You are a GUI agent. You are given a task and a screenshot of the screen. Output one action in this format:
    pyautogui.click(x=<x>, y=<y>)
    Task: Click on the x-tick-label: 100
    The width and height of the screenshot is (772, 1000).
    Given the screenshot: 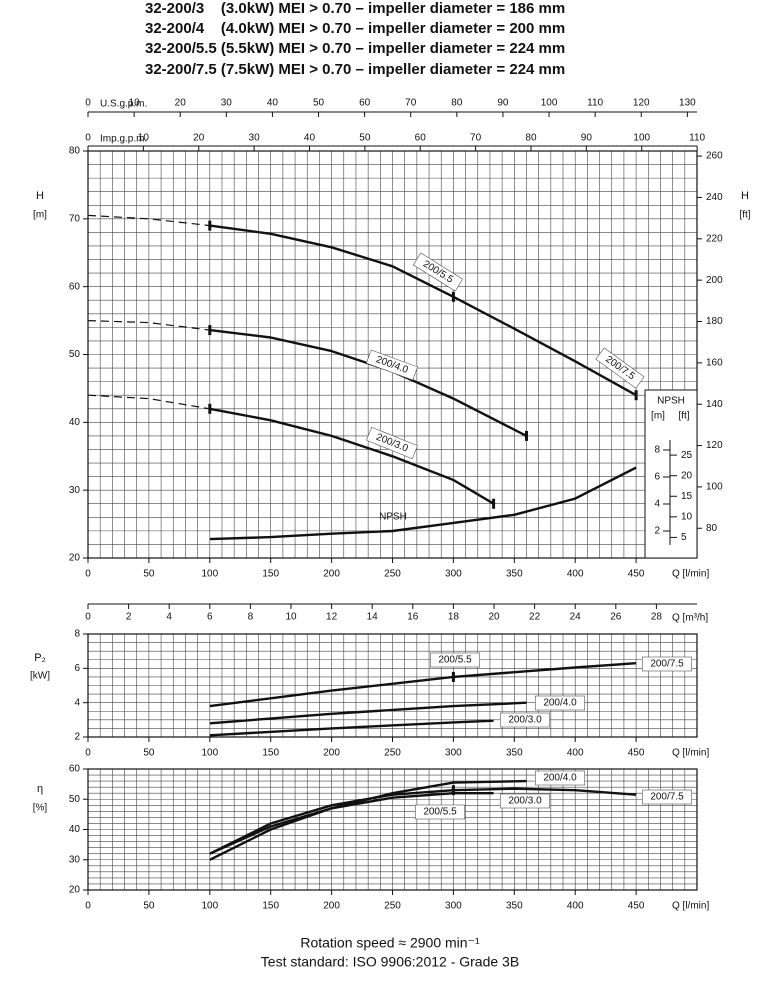 What is the action you would take?
    pyautogui.click(x=209, y=753)
    